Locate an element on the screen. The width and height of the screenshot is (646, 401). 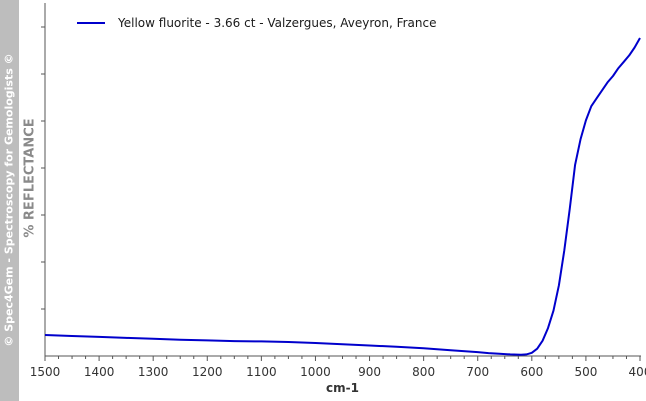
x-tick-label: 1400 is located at coordinates (99, 372).